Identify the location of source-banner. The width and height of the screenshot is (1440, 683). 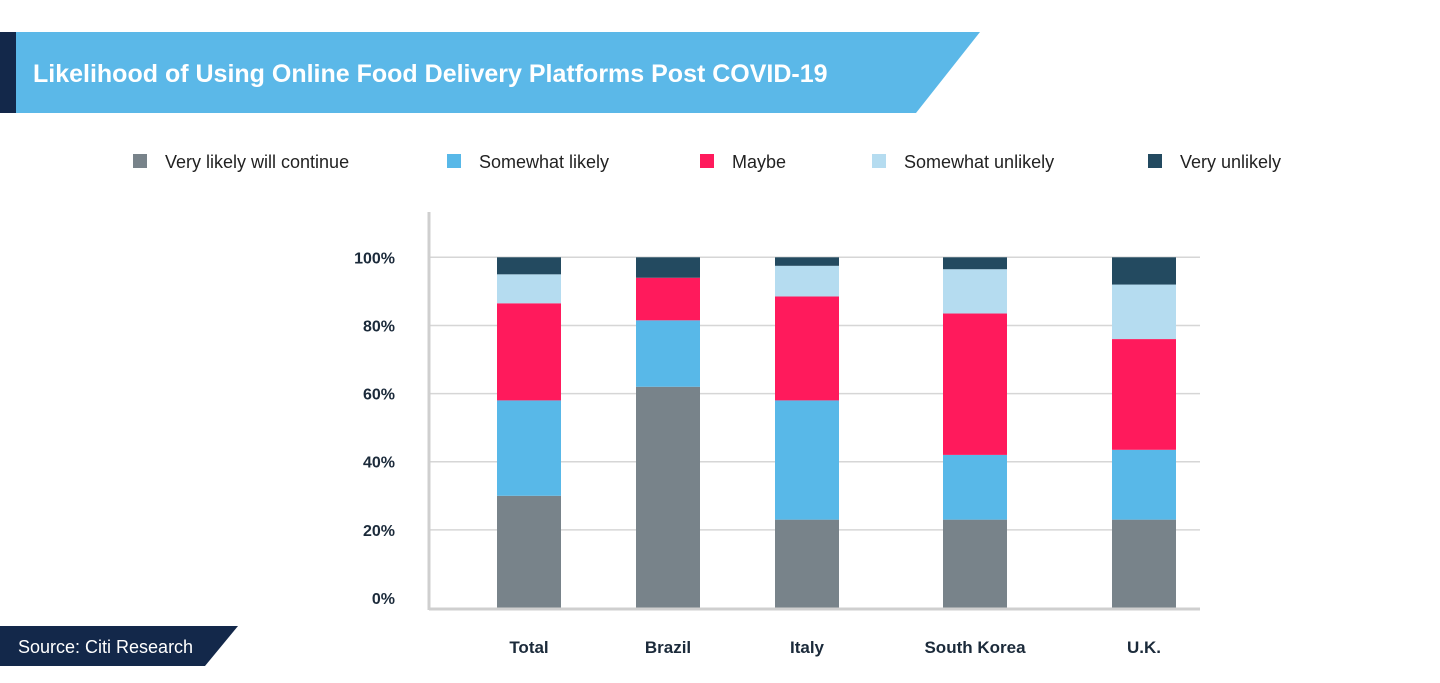
(119, 646).